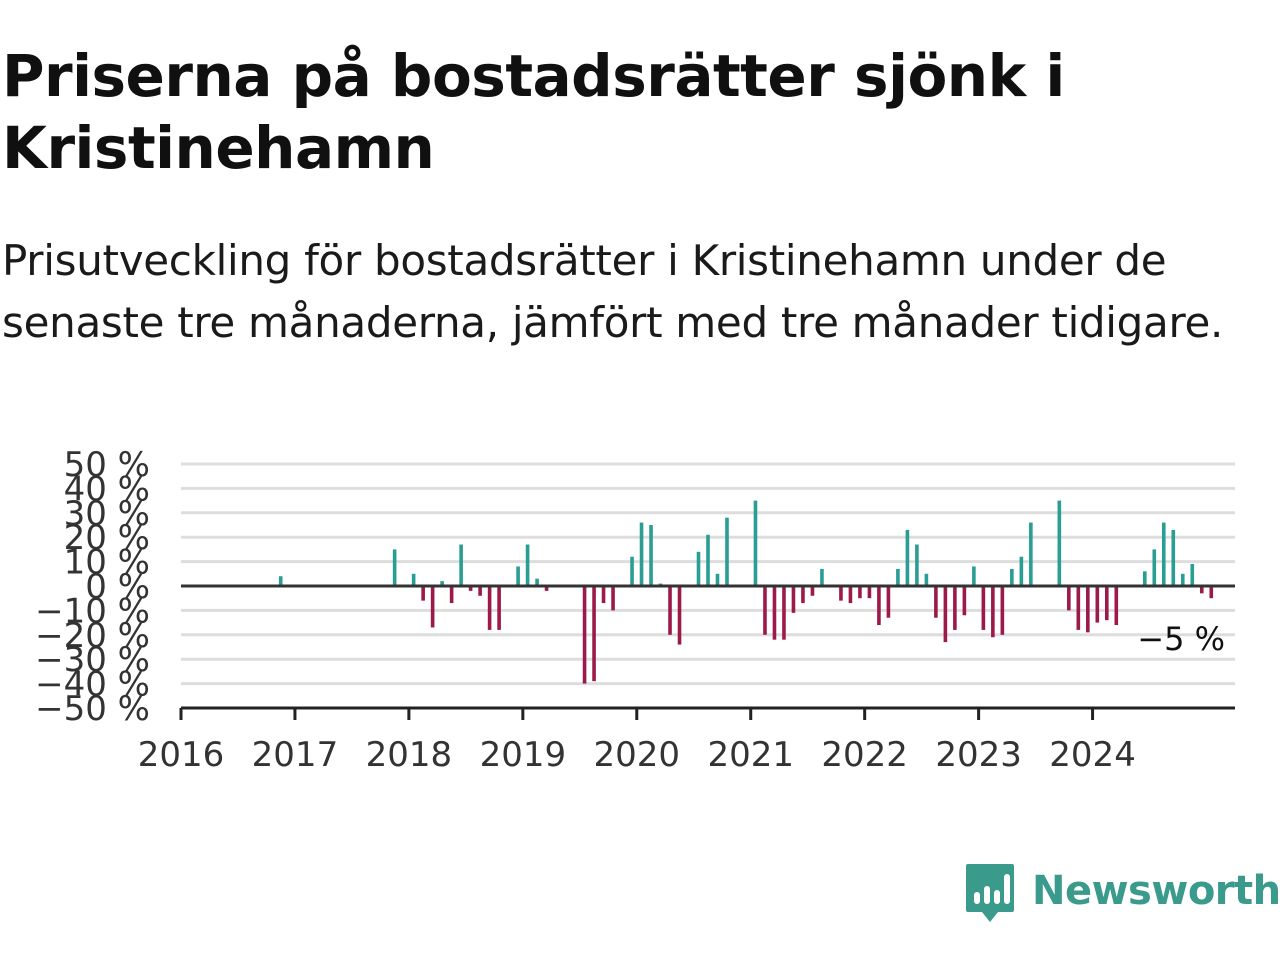  What do you see at coordinates (92, 709) in the screenshot?
I see `y-tick-label: −50 %` at bounding box center [92, 709].